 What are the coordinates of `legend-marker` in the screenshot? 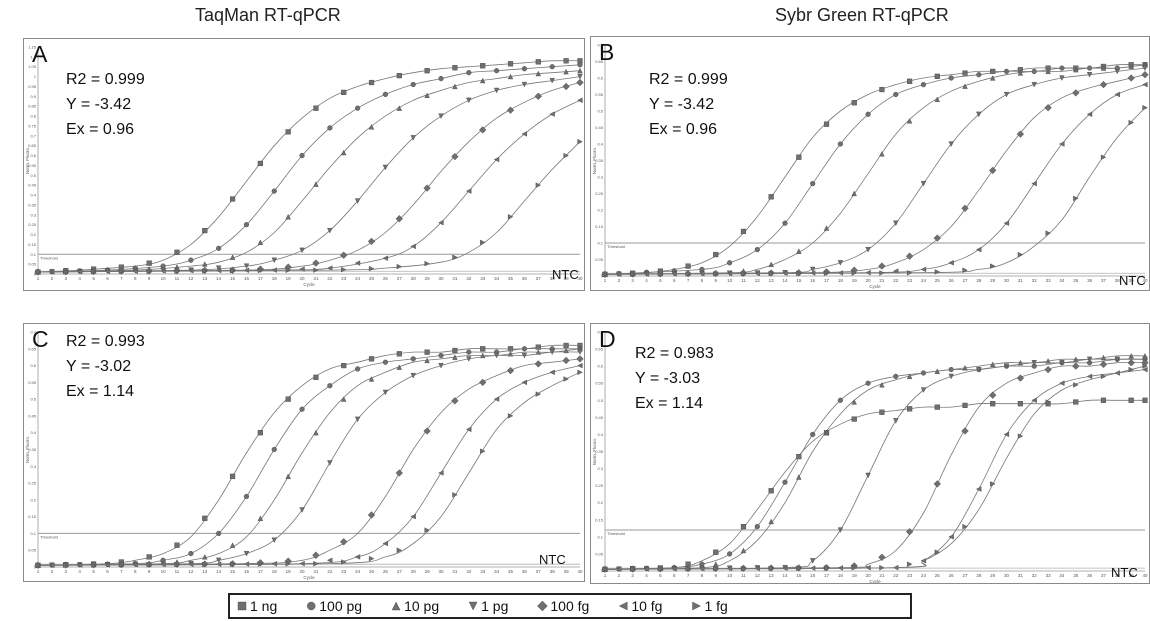 It's located at (473, 606).